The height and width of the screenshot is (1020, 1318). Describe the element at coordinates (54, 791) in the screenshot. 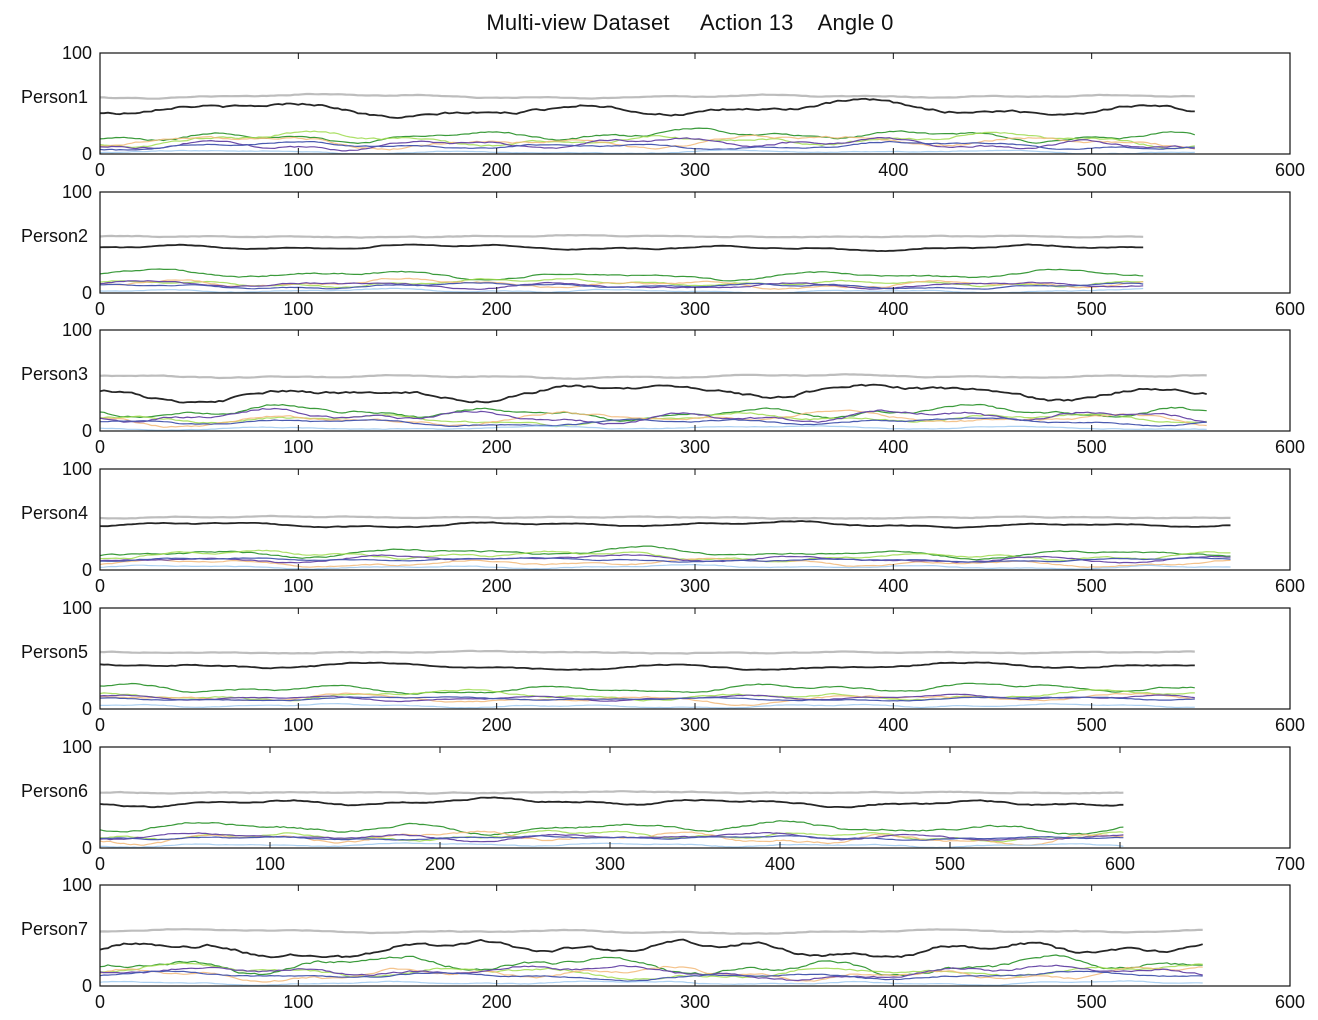

I see `y-axis-label: Person6` at that location.